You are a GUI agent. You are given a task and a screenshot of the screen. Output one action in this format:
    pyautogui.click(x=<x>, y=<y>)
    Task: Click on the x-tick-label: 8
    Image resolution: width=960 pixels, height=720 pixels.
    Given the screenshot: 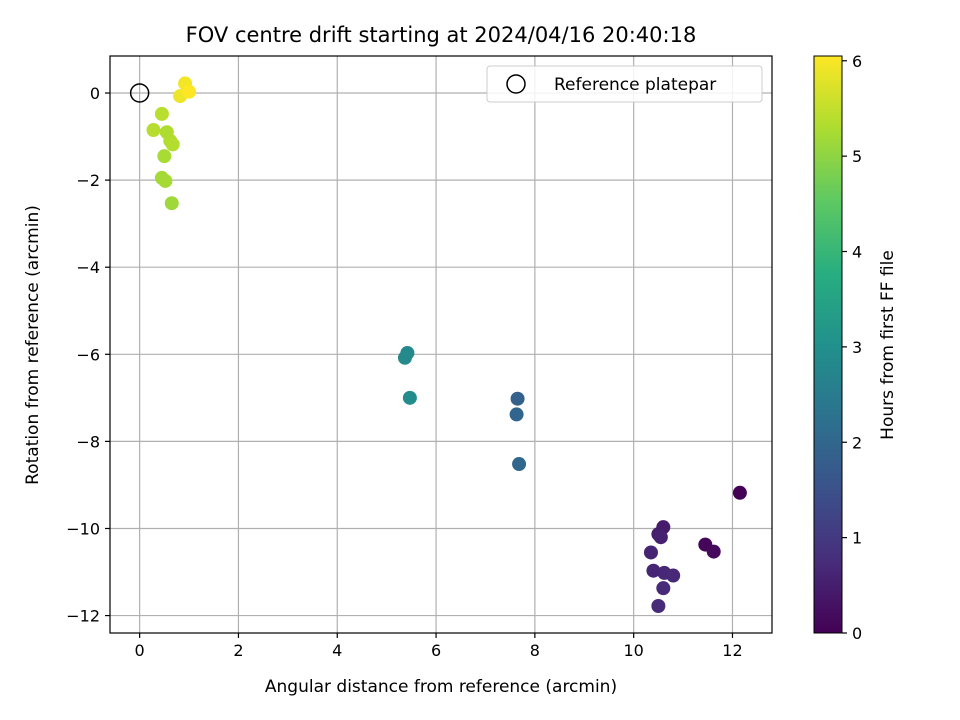 What is the action you would take?
    pyautogui.click(x=535, y=650)
    